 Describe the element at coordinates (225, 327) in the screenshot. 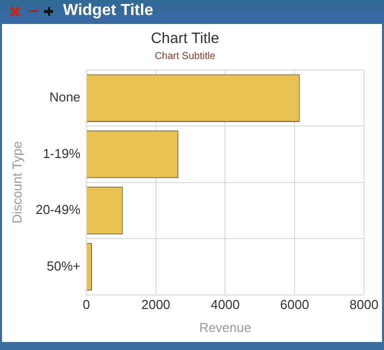

I see `x-axis-title: Revenue` at that location.